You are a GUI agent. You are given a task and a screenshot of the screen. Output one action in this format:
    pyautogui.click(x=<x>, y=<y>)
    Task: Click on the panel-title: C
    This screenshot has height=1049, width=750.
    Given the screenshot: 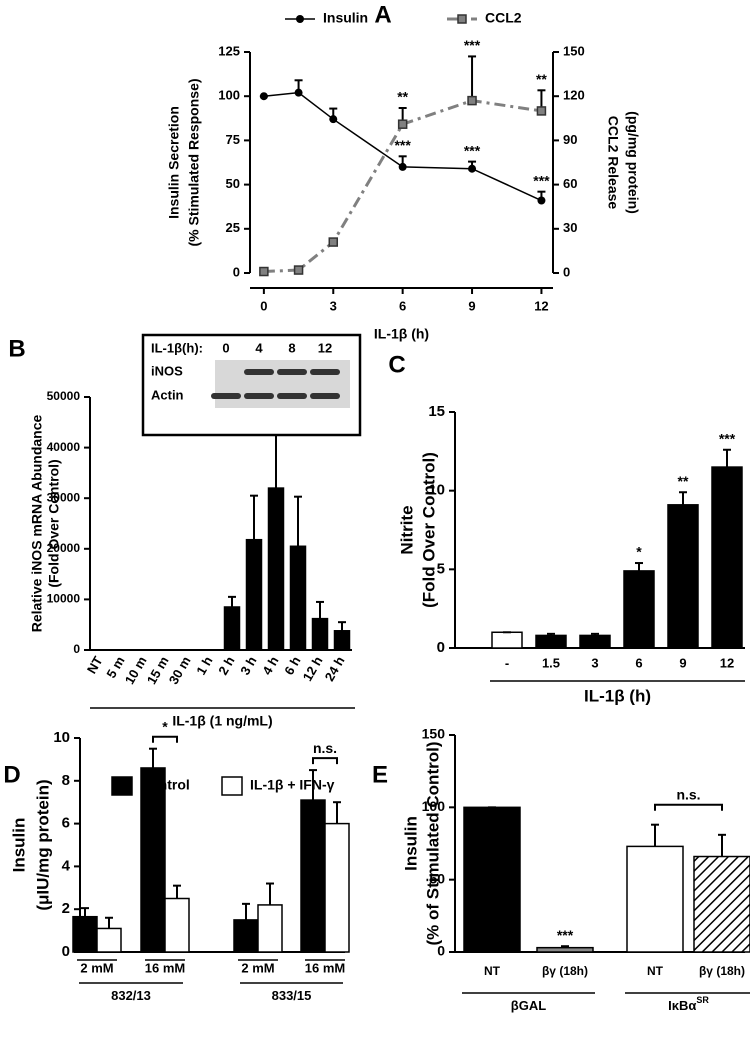 What is the action you would take?
    pyautogui.click(x=396, y=364)
    